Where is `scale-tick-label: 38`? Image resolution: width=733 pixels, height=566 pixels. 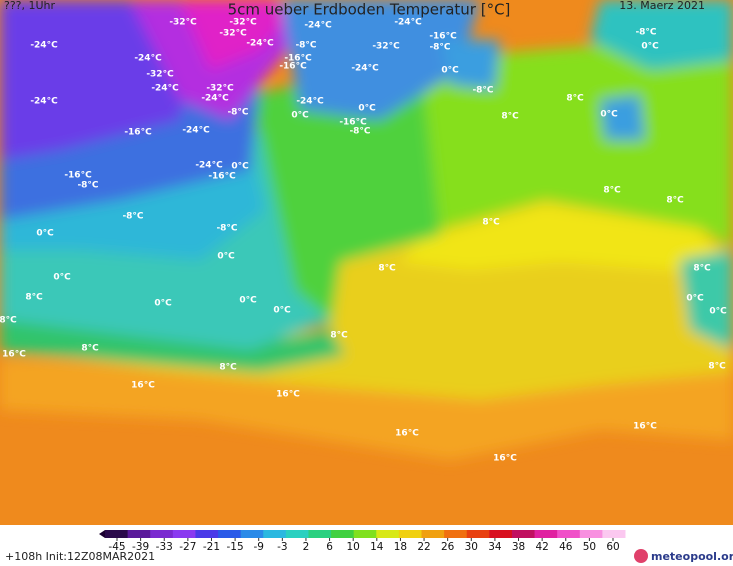 scale-tick-label: 38 is located at coordinates (518, 547).